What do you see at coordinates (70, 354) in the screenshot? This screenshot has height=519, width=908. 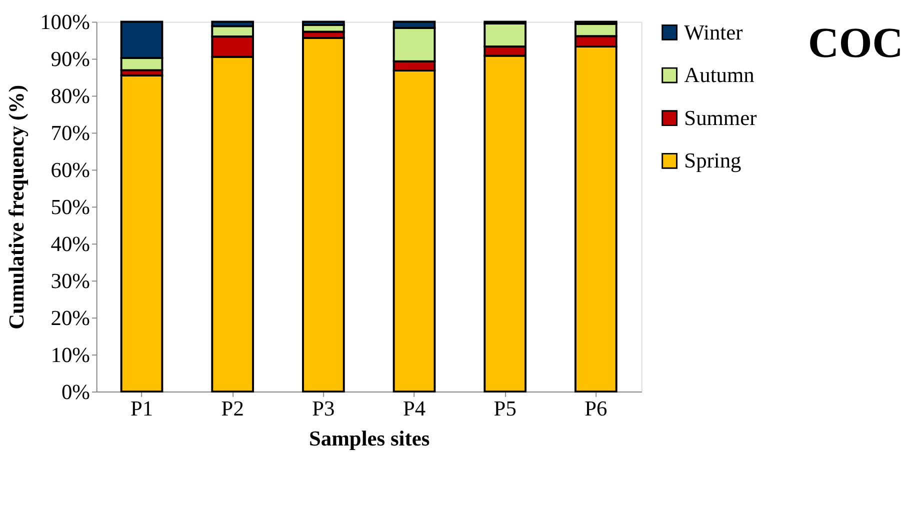 I see `y-tick-label: 10%` at bounding box center [70, 354].